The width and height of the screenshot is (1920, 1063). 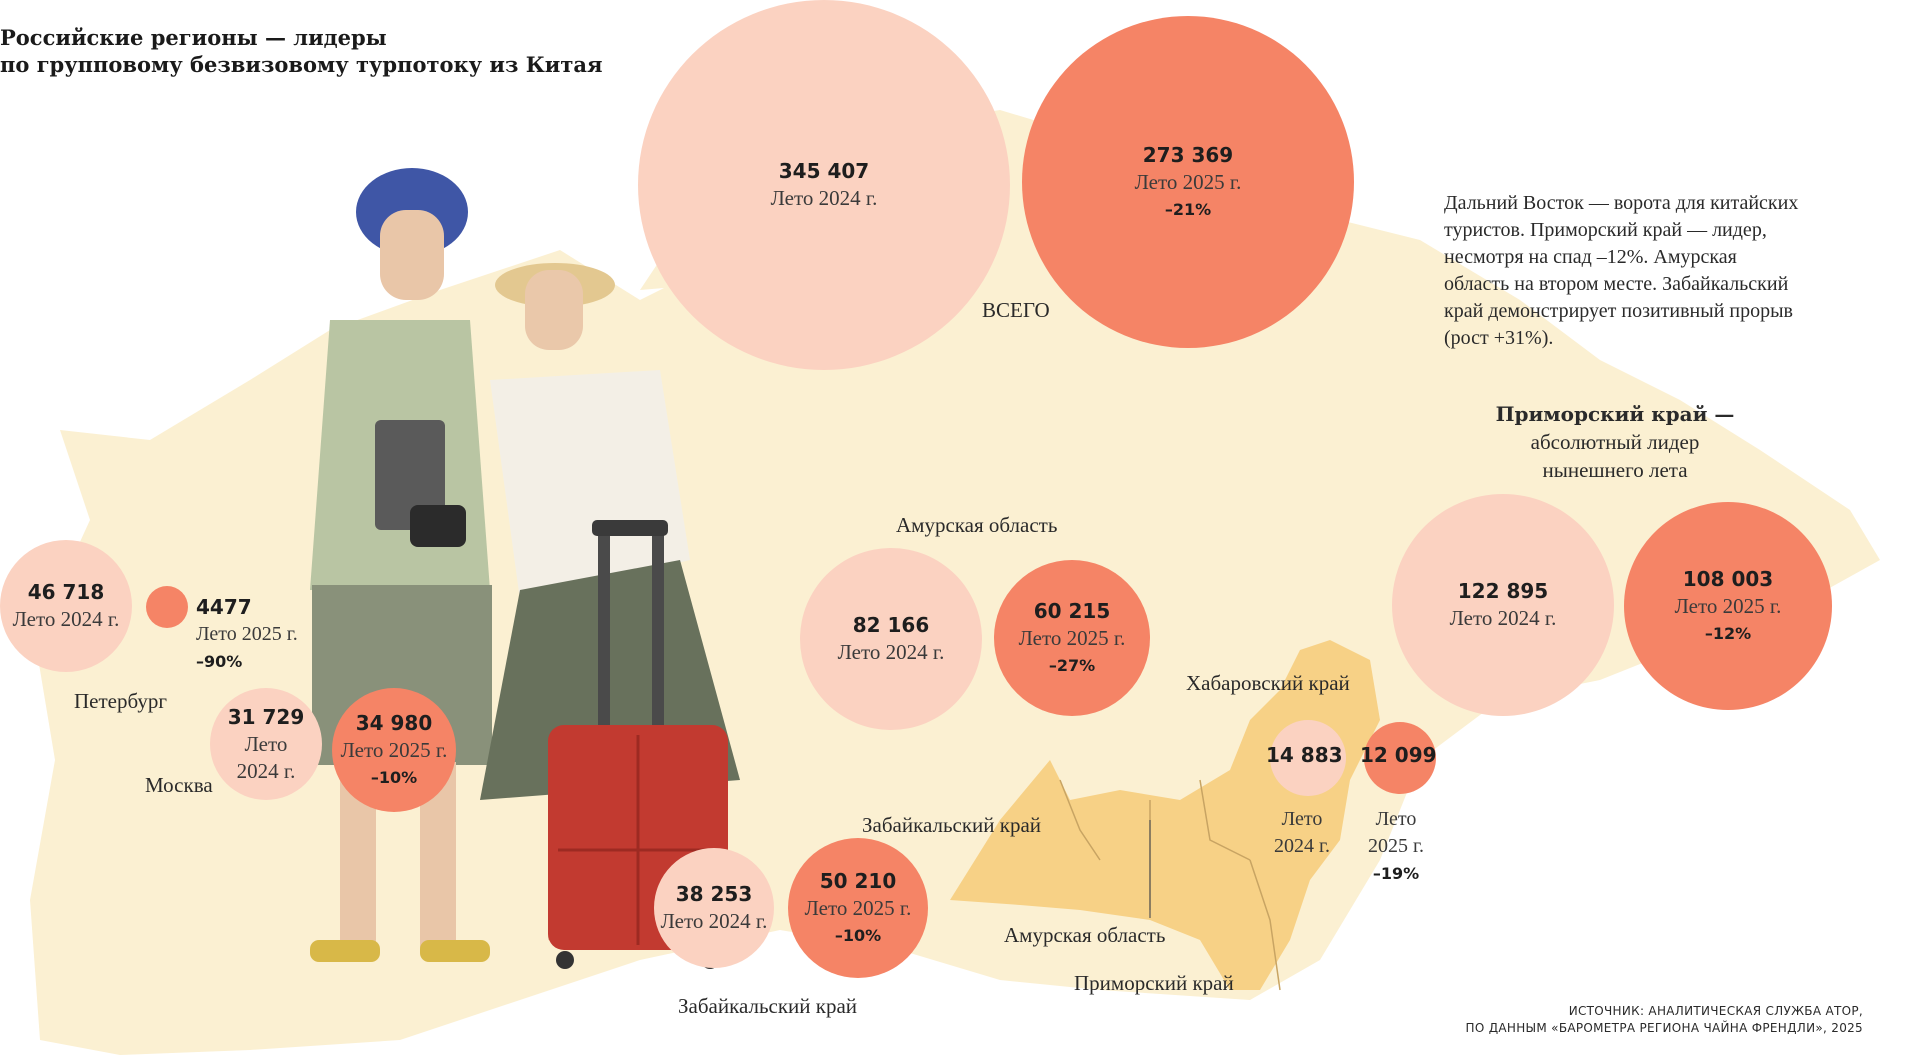 What do you see at coordinates (1302, 833) in the screenshot?
I see `khabarovsk-2024-caption: Лето 2024 г.` at bounding box center [1302, 833].